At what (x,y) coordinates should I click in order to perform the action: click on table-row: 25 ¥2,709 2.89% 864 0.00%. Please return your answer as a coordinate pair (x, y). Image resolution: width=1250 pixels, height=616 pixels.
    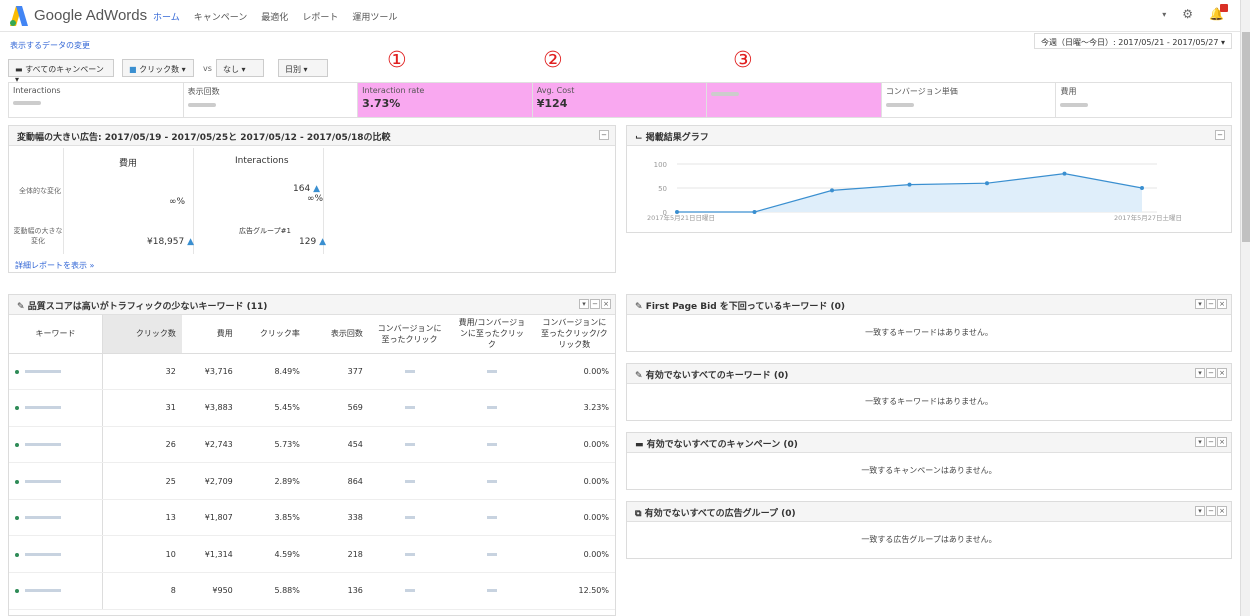
    Looking at the image, I should click on (312, 481).